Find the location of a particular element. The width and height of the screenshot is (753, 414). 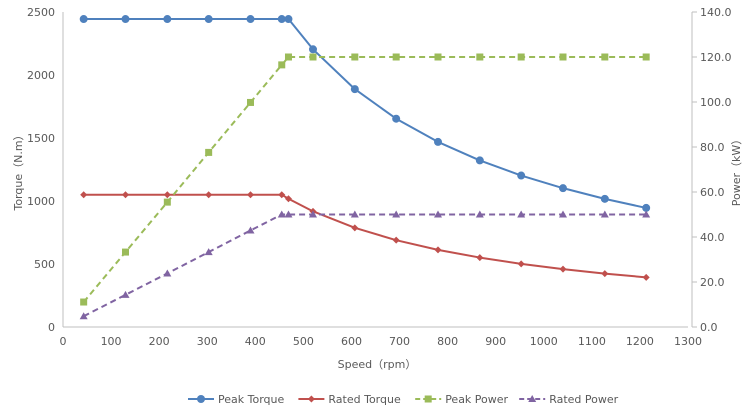

x-axis-label: Speed（rpm） is located at coordinates (377, 364).